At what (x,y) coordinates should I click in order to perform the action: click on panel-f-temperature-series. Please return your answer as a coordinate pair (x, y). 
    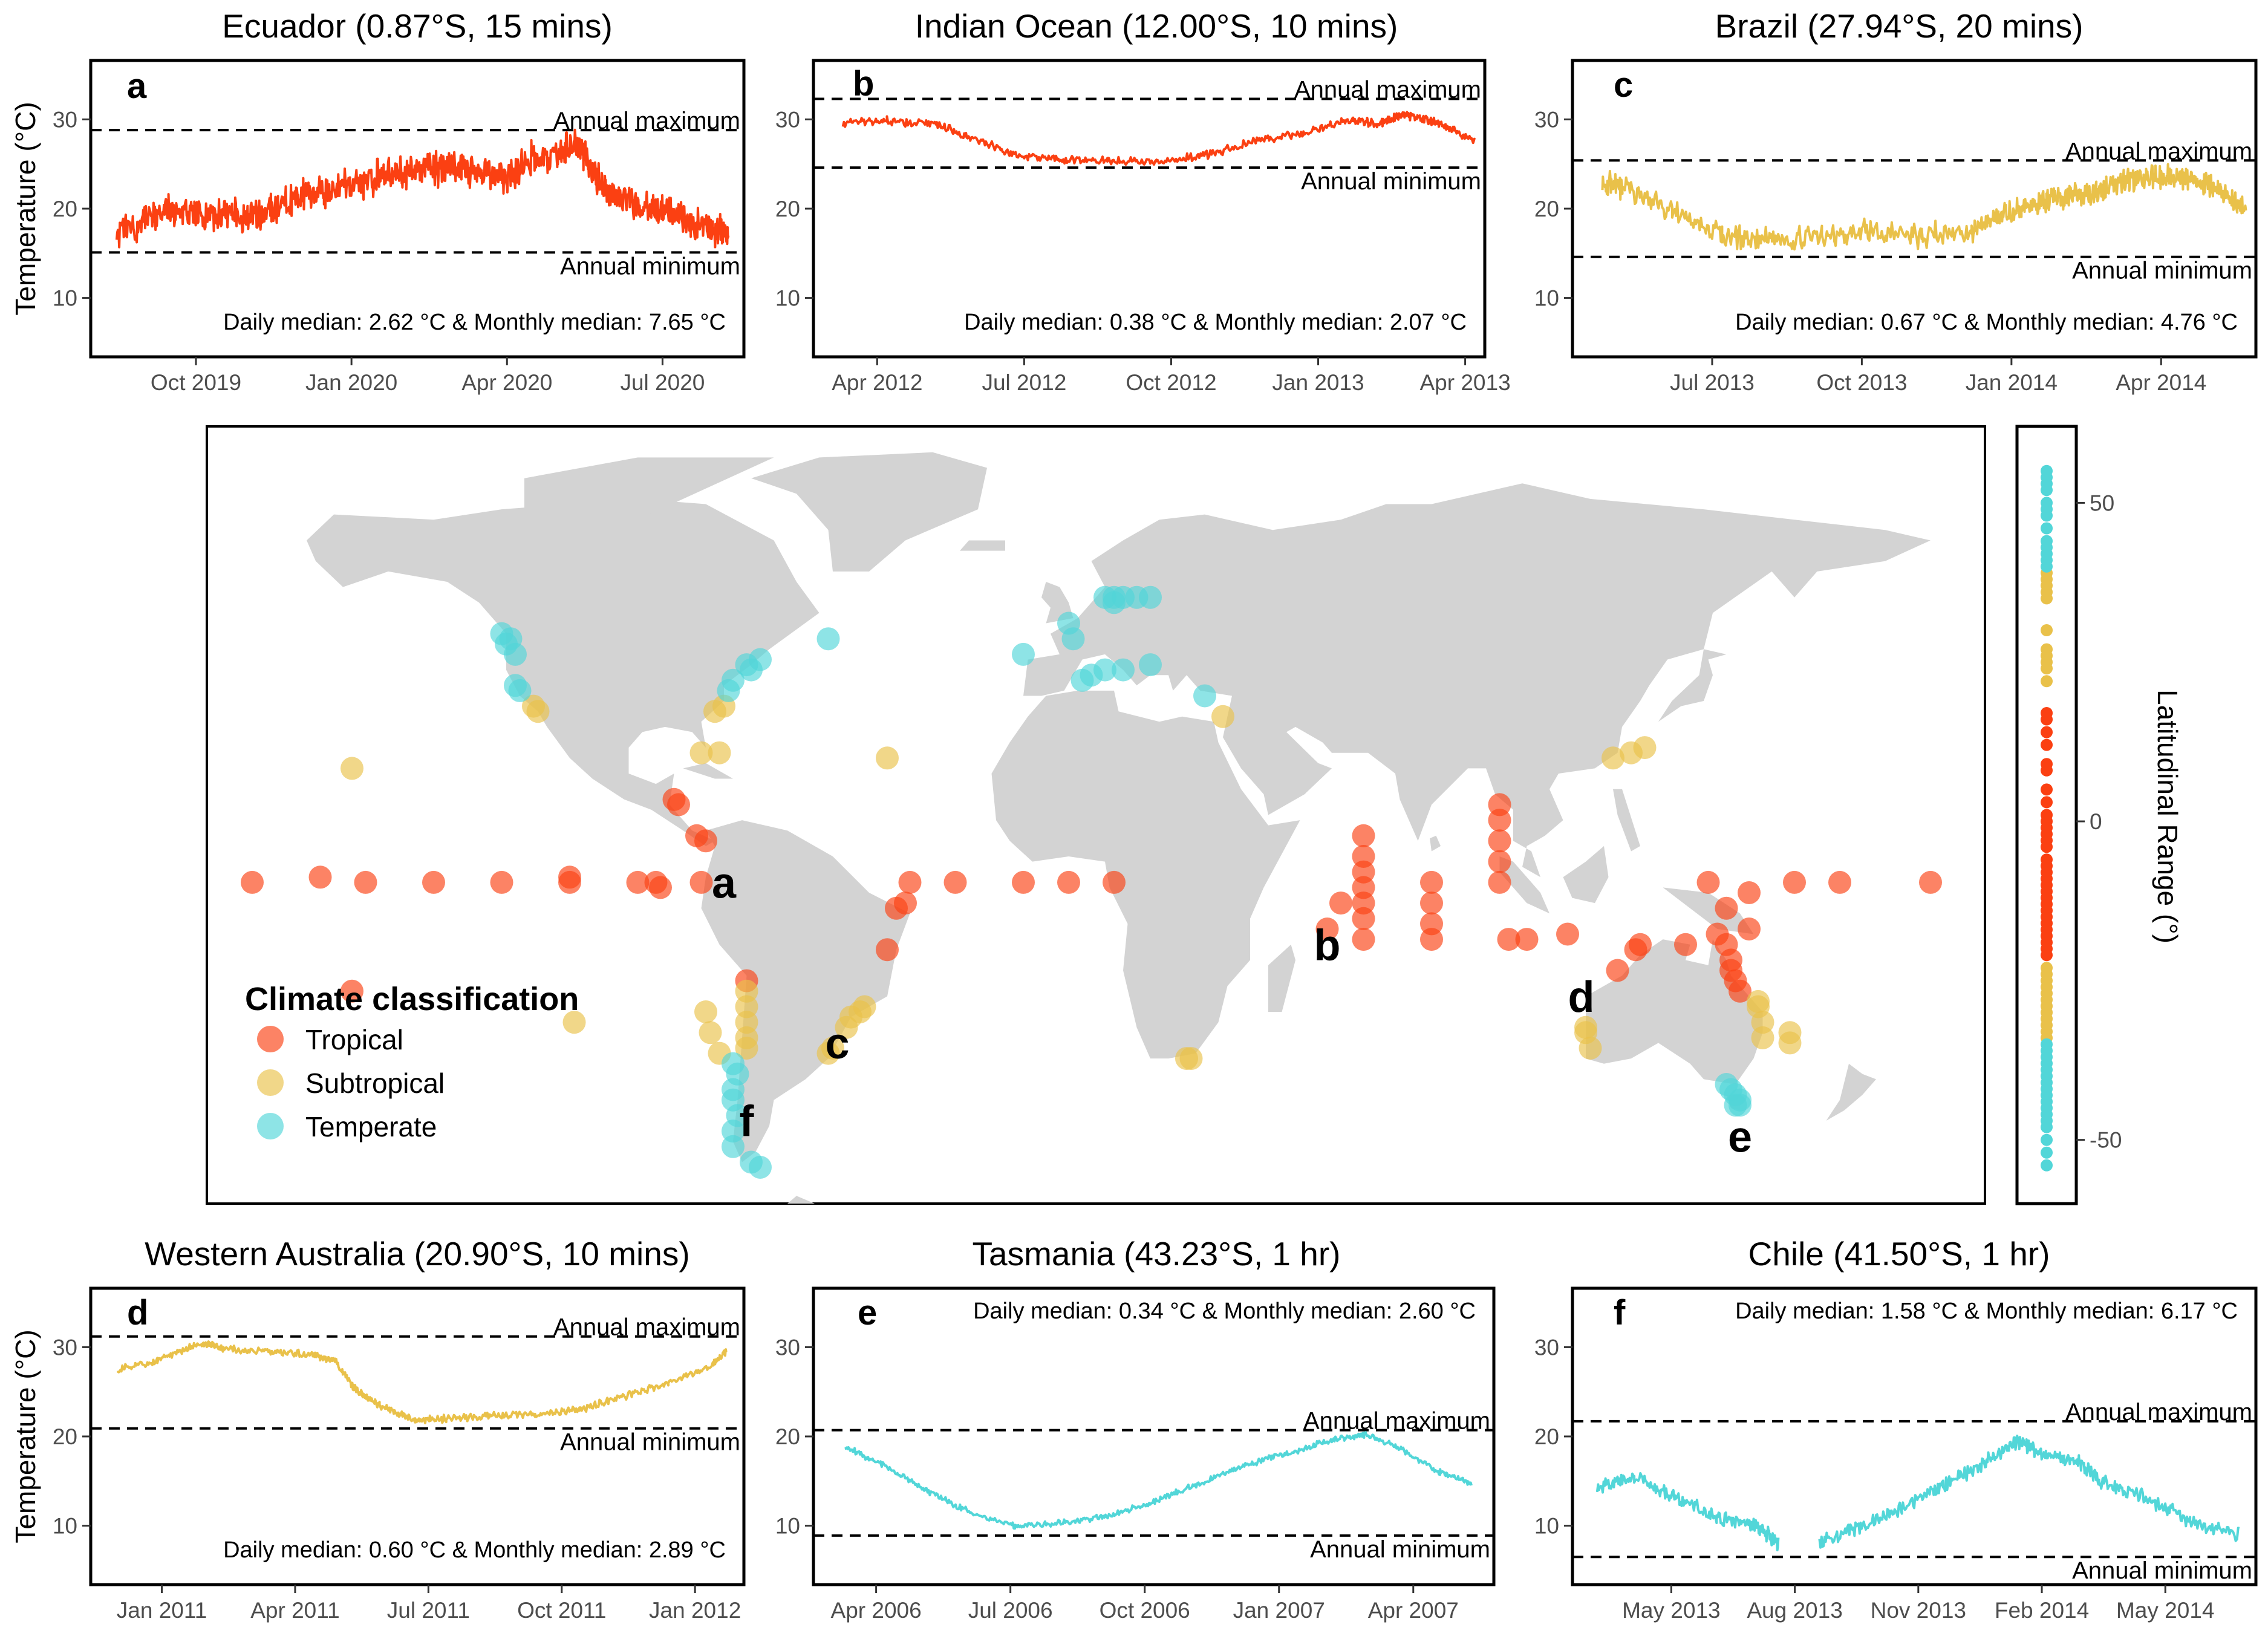
    Looking at the image, I should click on (1917, 1493).